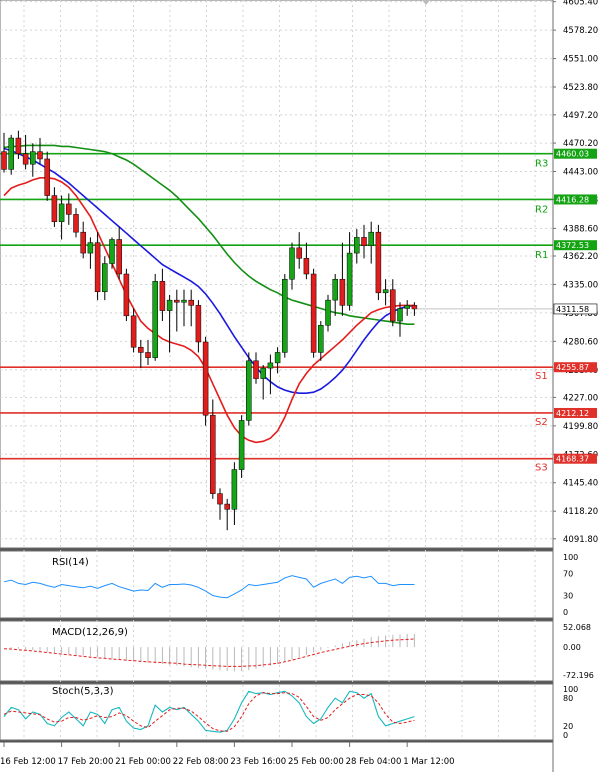 This screenshot has width=600, height=772. I want to click on level-value-s3: 4168.37, so click(572, 459).